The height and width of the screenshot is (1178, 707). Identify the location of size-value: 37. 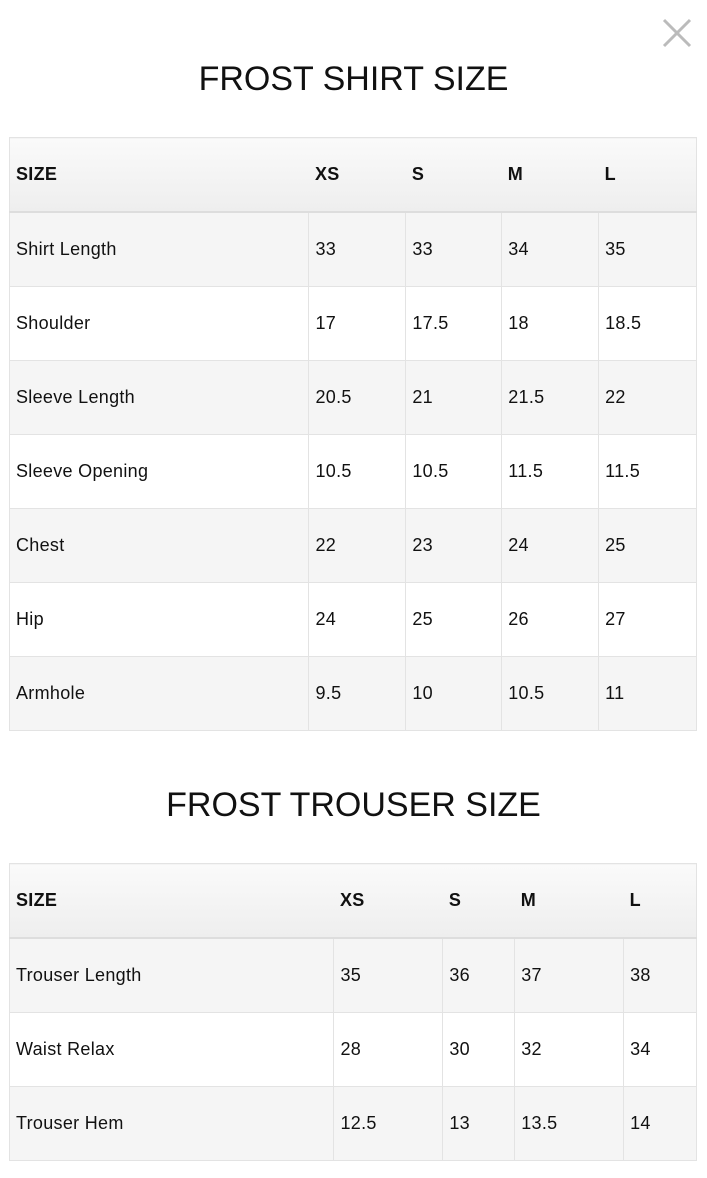
(569, 975).